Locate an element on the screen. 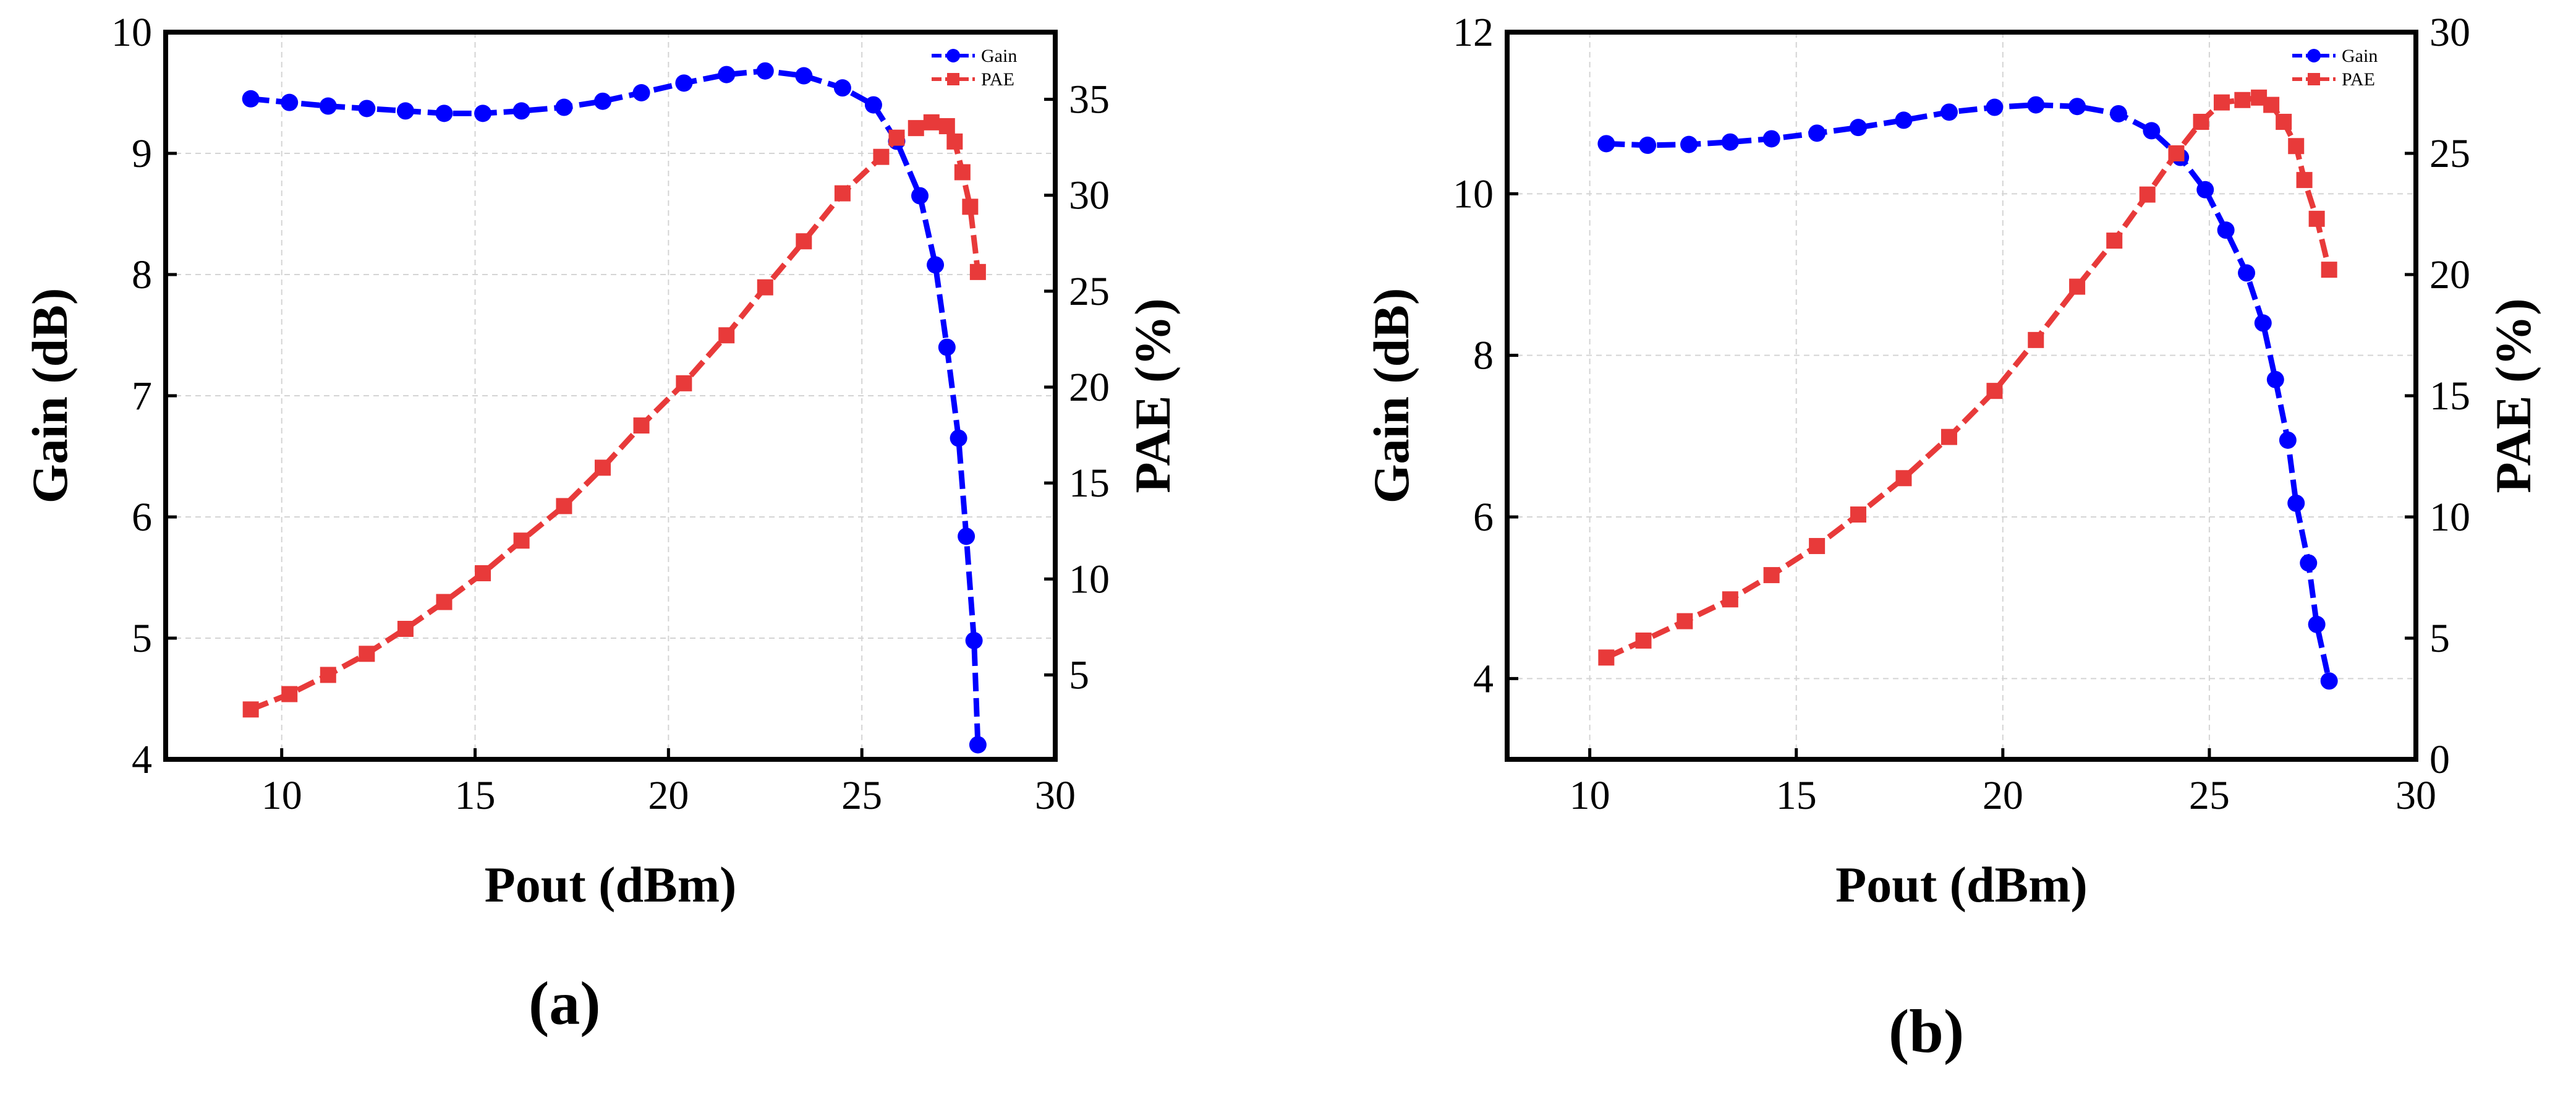 The width and height of the screenshot is (2576, 1105). y2-tick-label: 10 is located at coordinates (2449, 517).